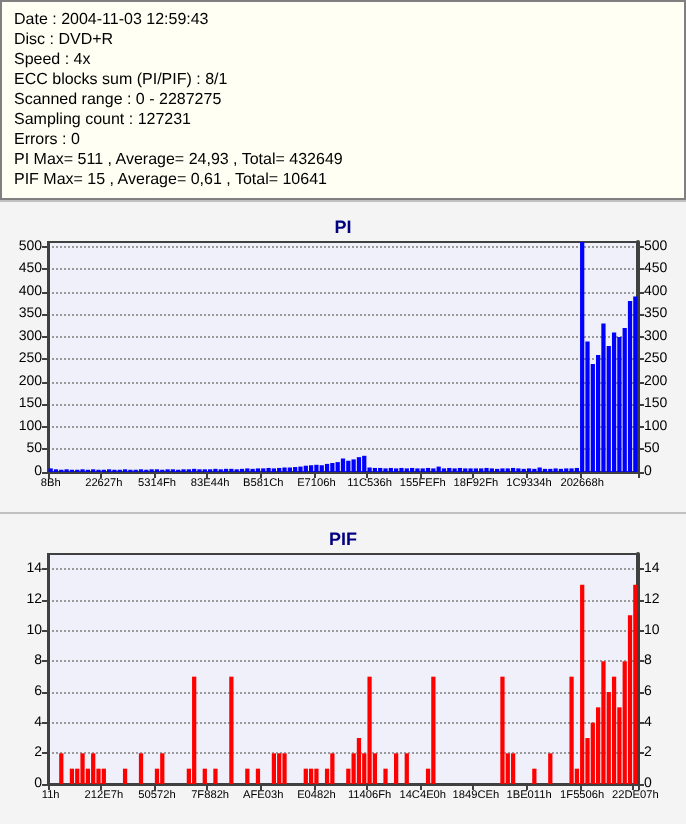 The image size is (686, 834). What do you see at coordinates (112, 20) in the screenshot?
I see `text: Date : 2004-11-03 12:59:43` at bounding box center [112, 20].